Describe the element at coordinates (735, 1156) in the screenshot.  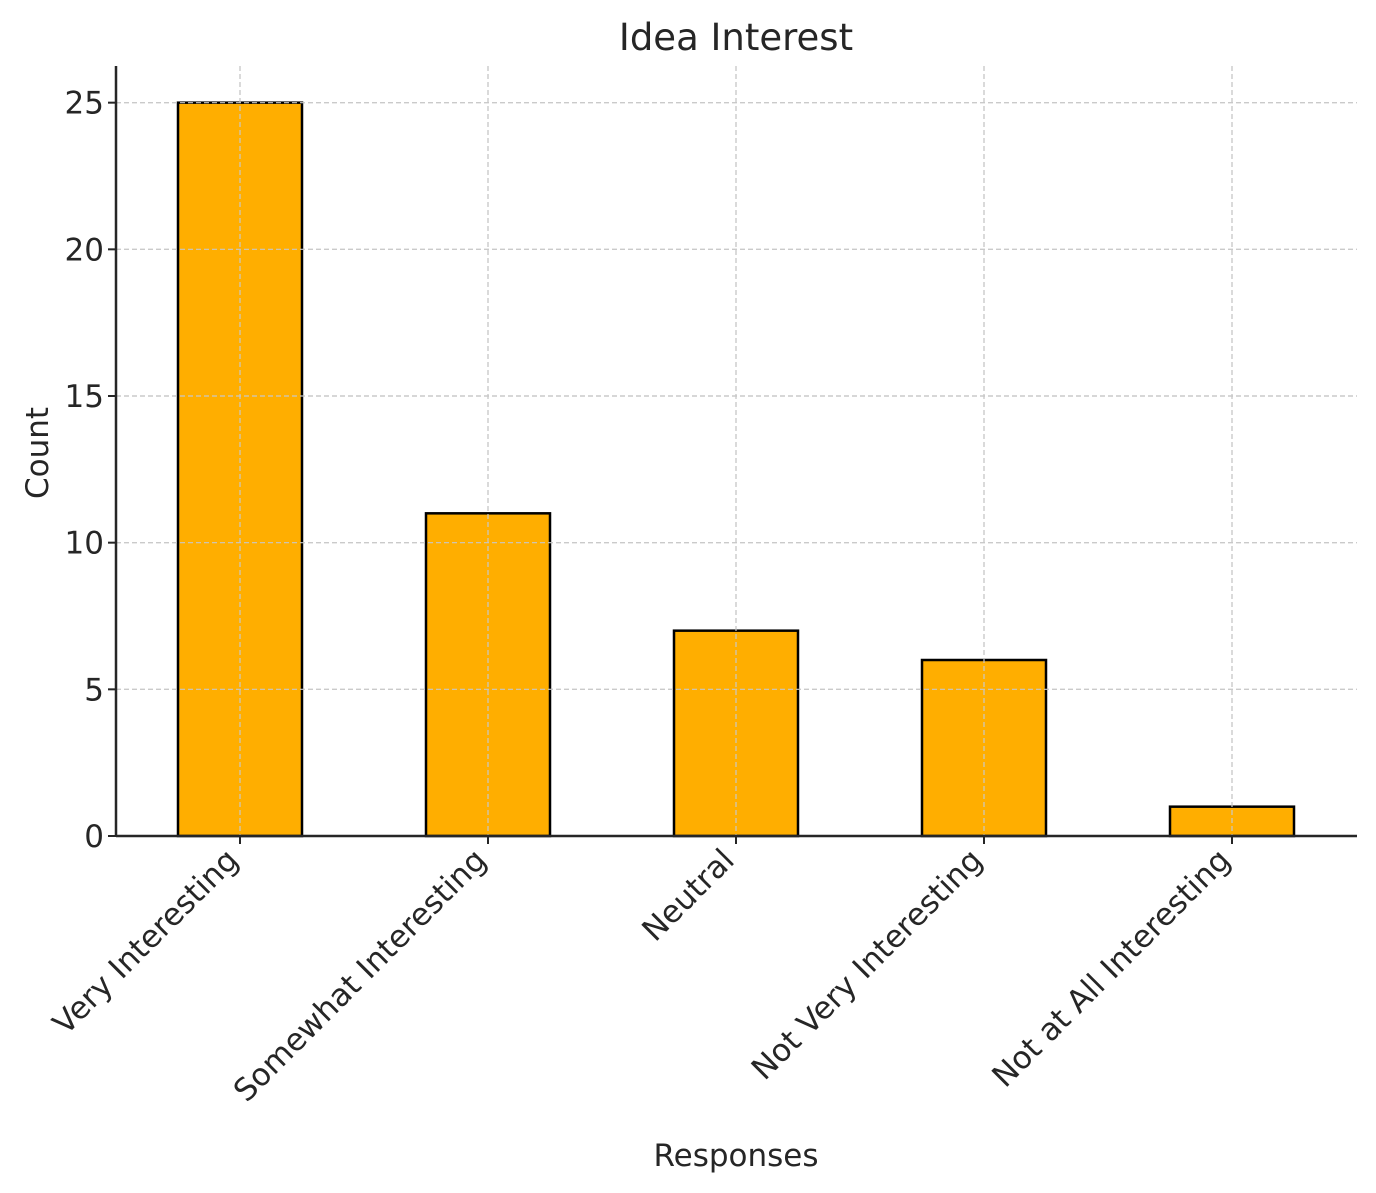
I see `x-axis-label: Responses` at that location.